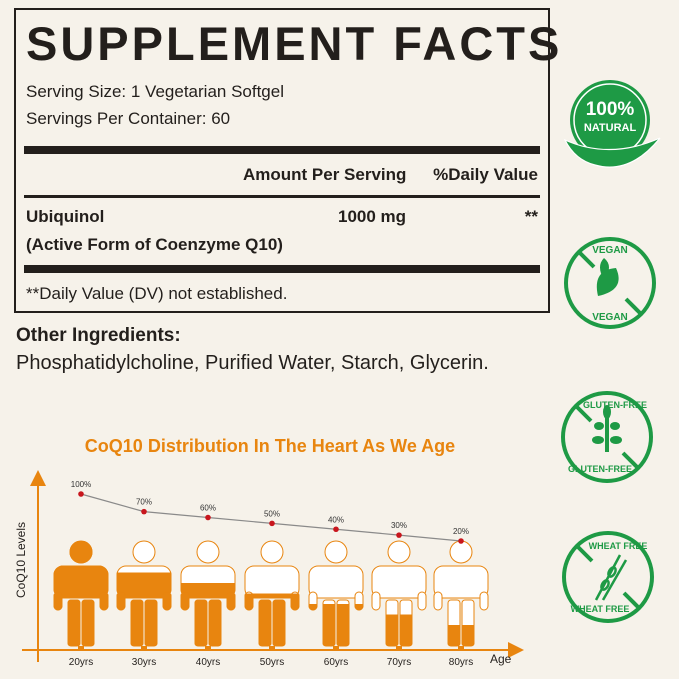  What do you see at coordinates (154, 244) in the screenshot?
I see `ingredient-sub: (Active Form of Coenzyme Q10)` at bounding box center [154, 244].